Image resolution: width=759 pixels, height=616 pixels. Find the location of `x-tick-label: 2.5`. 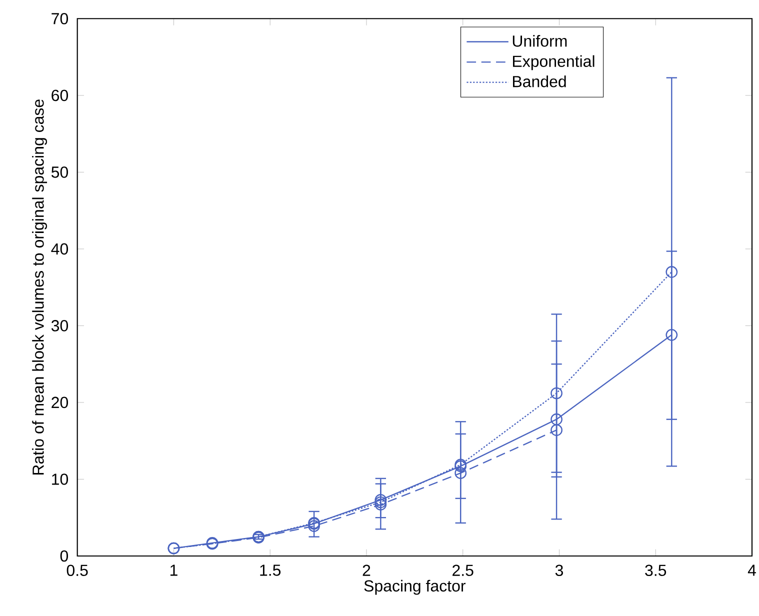

x-tick-label: 2.5 is located at coordinates (463, 570).